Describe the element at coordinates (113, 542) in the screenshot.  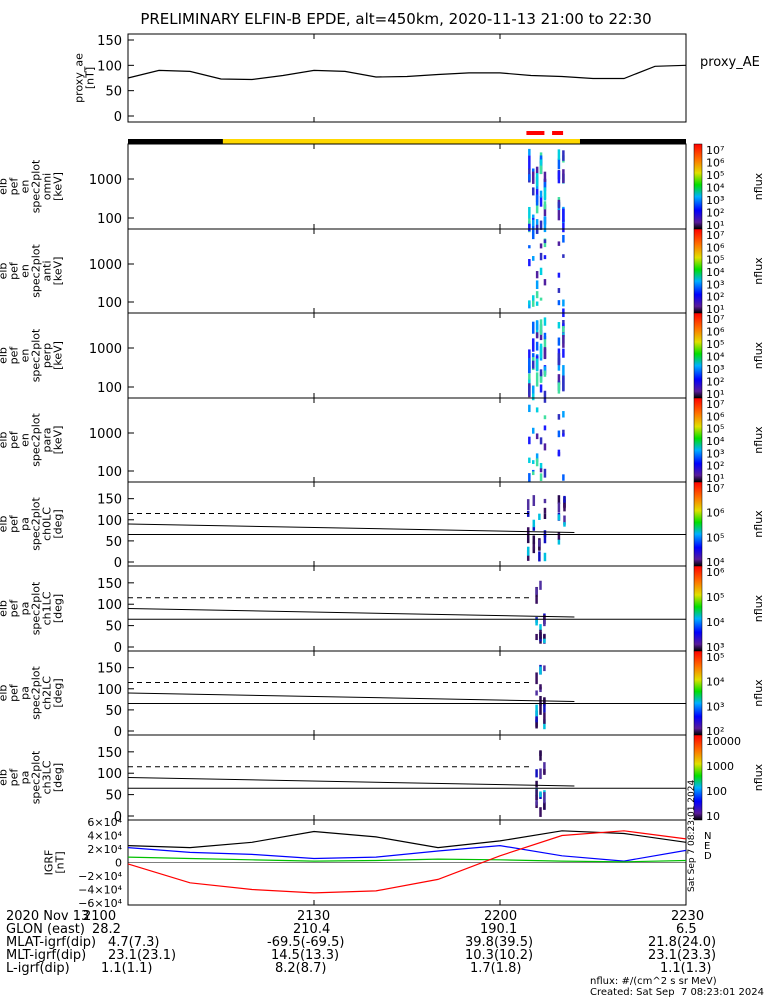
I see `pitch-angle-ch0-ytick-2: 50` at that location.